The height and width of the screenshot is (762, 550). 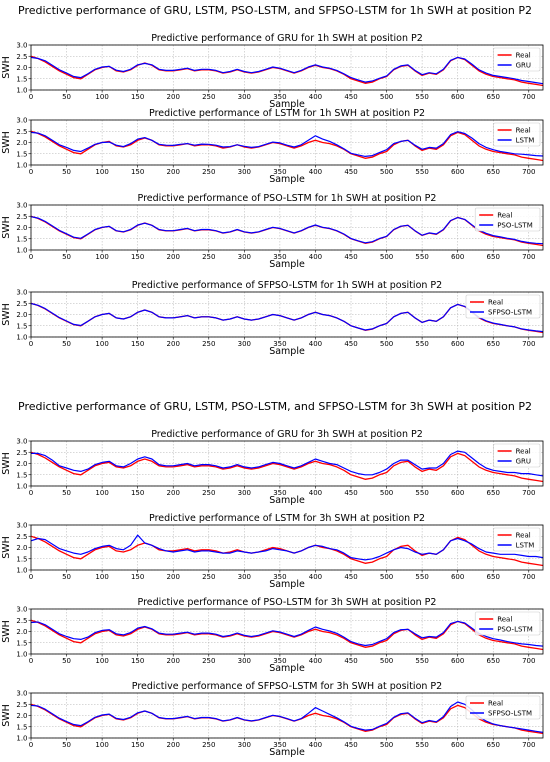 What do you see at coordinates (523, 462) in the screenshot?
I see `legend-label: GRU` at bounding box center [523, 462].